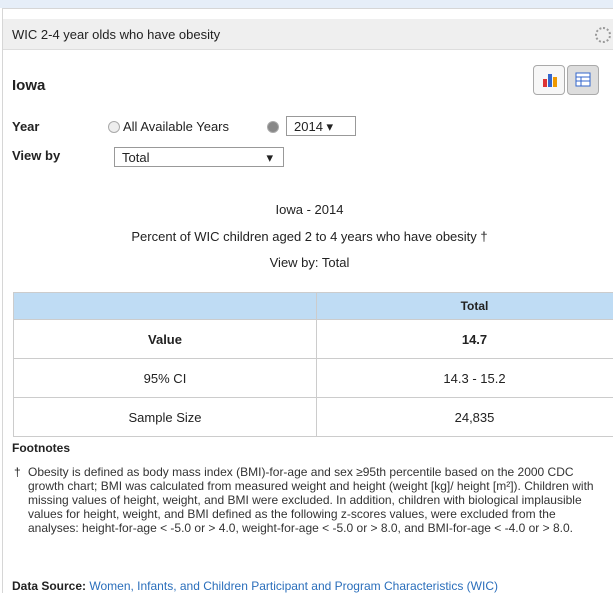 This screenshot has height=593, width=613. What do you see at coordinates (308, 126) in the screenshot?
I see `year-value: 2014` at bounding box center [308, 126].